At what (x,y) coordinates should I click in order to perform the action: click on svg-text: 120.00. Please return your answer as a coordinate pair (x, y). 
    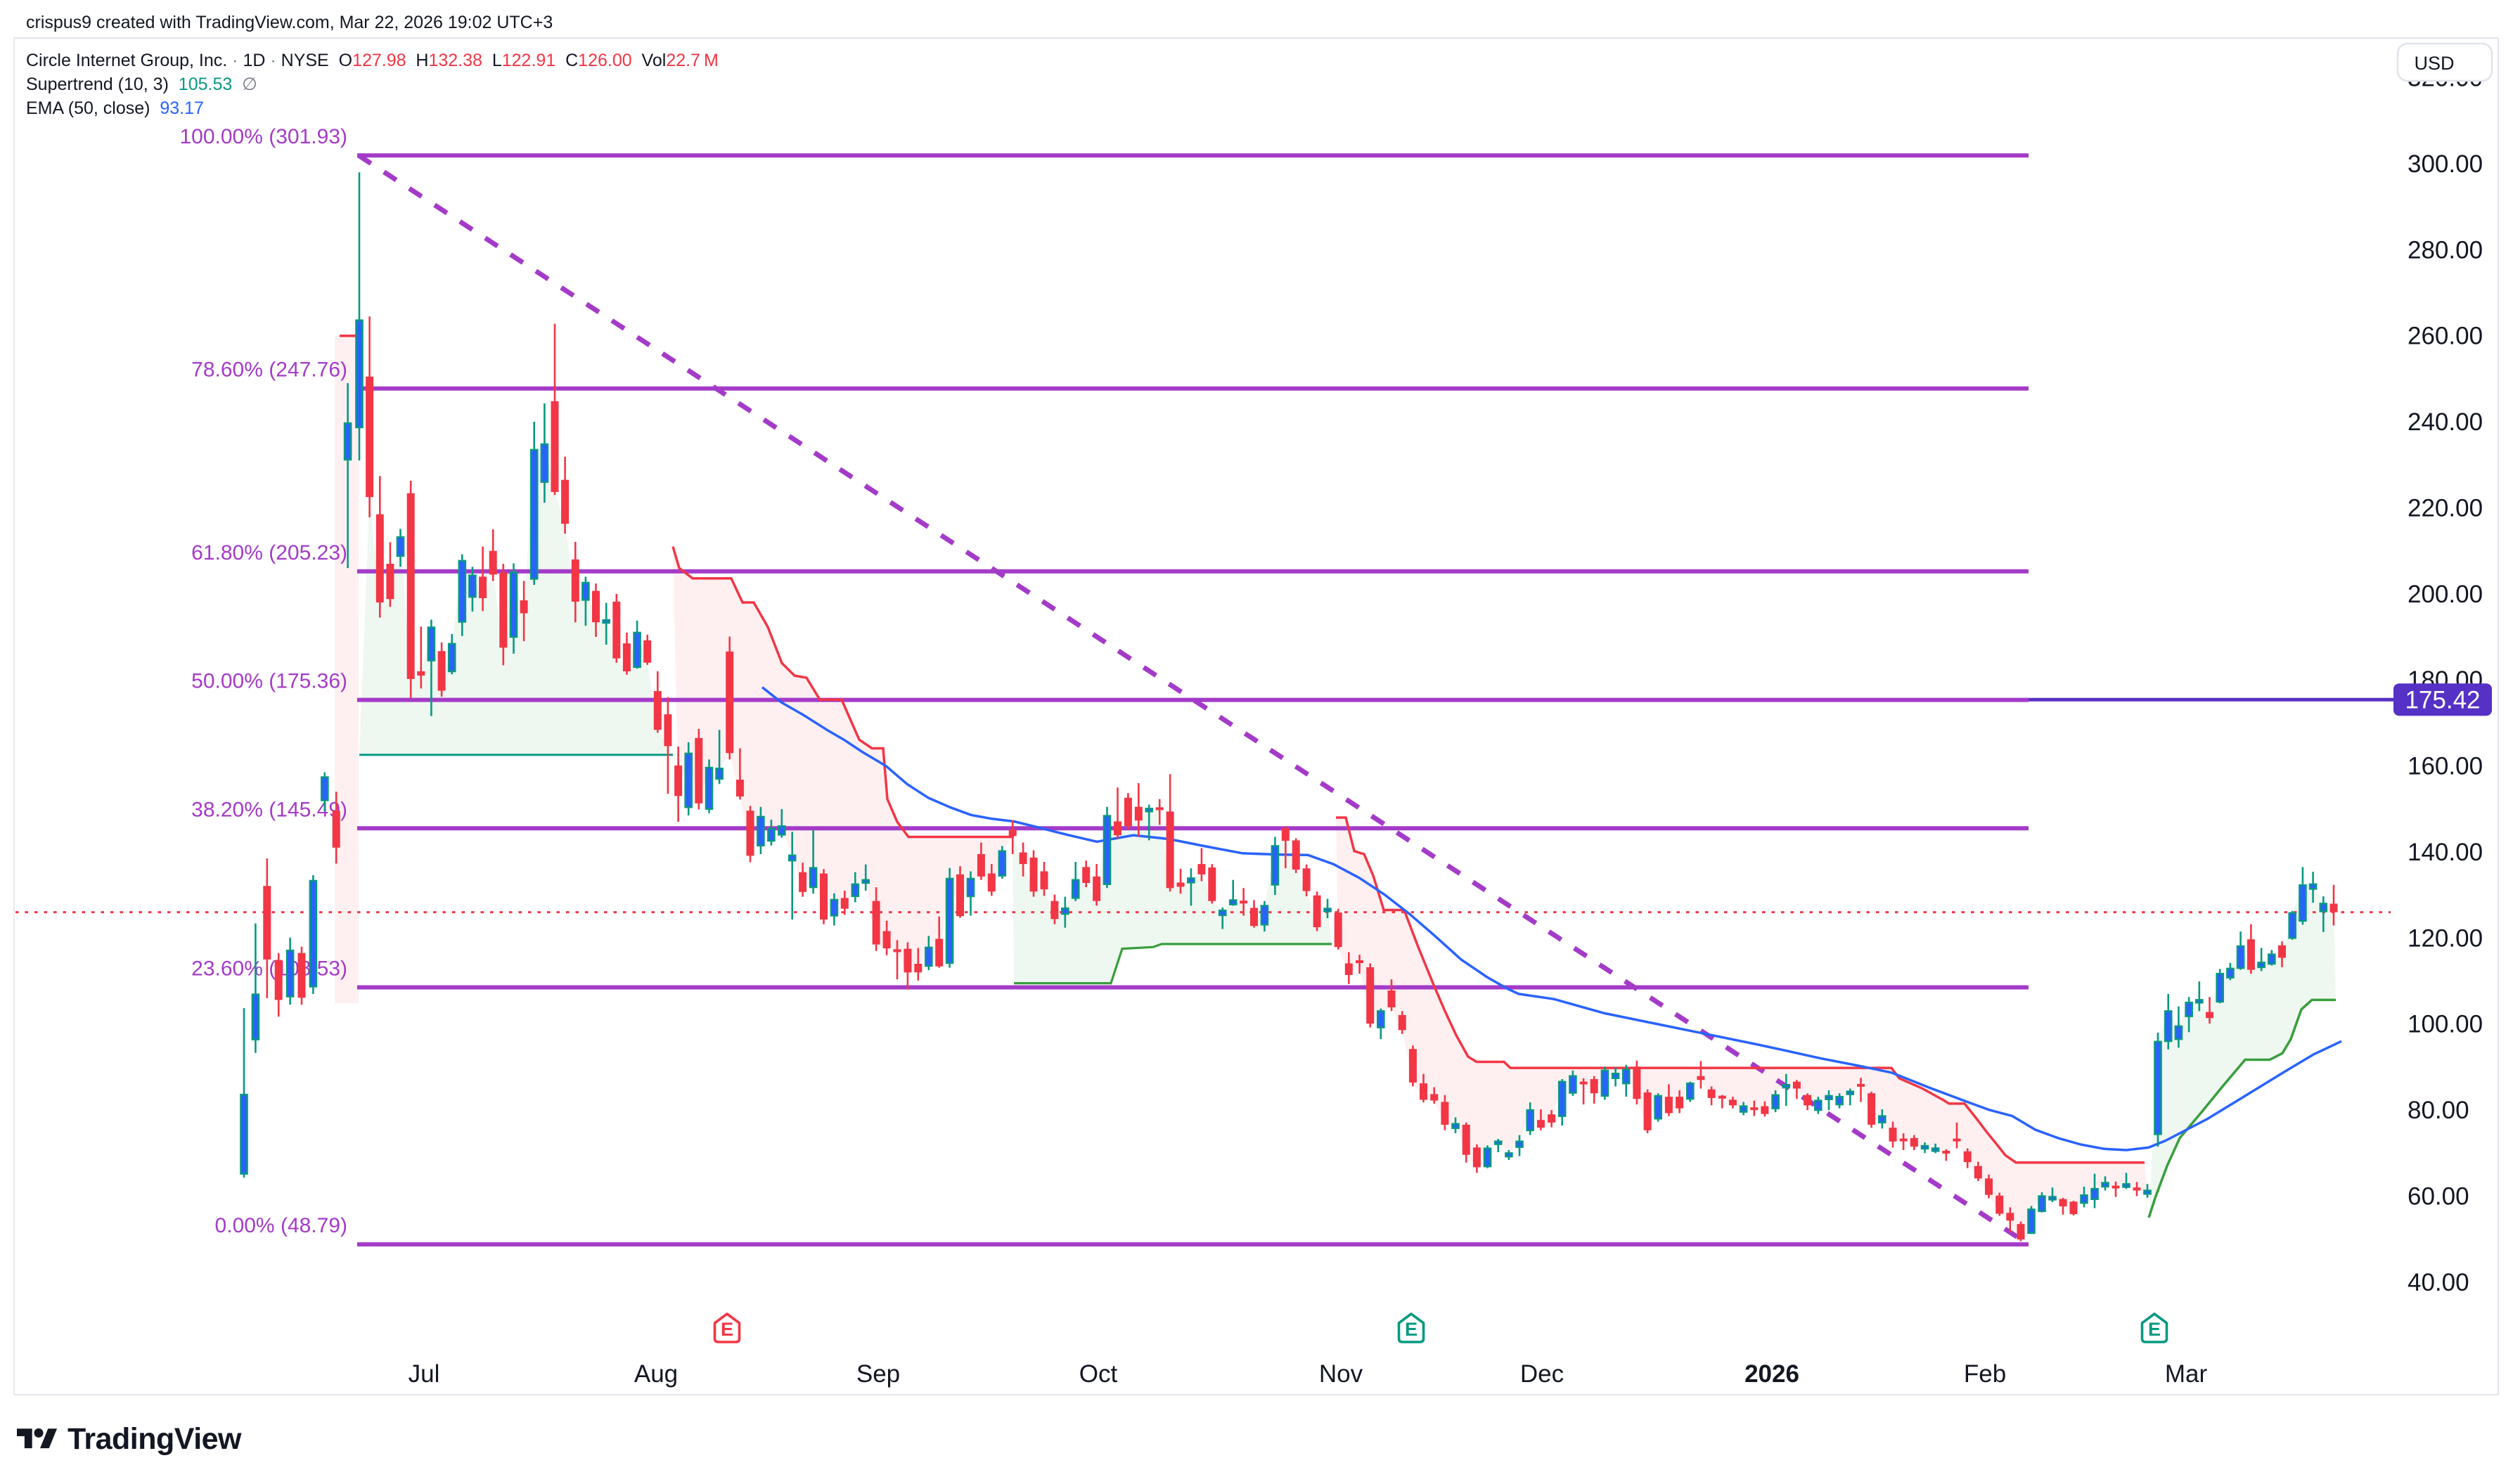
    Looking at the image, I should click on (2446, 938).